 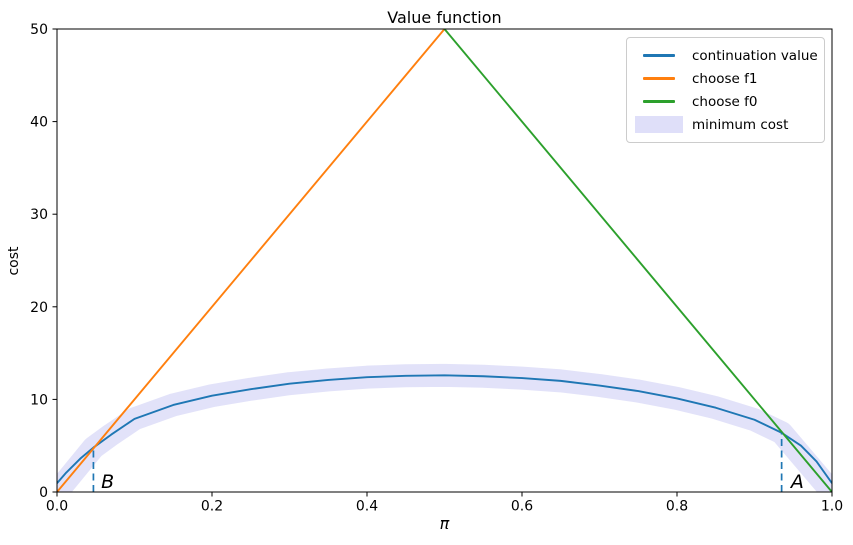 I want to click on legend-entry-choose-f1: choose f1, so click(x=725, y=78).